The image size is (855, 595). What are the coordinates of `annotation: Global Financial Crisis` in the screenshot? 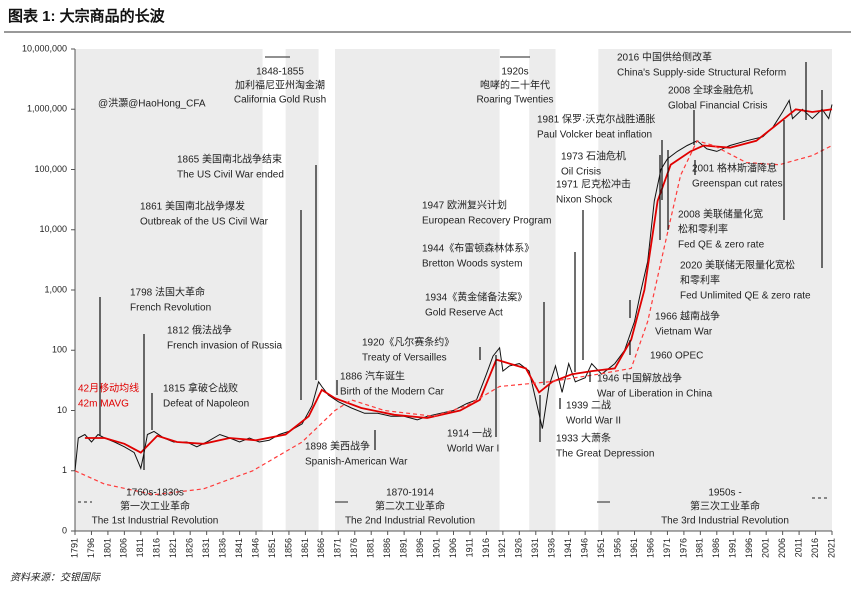 It's located at (717, 106).